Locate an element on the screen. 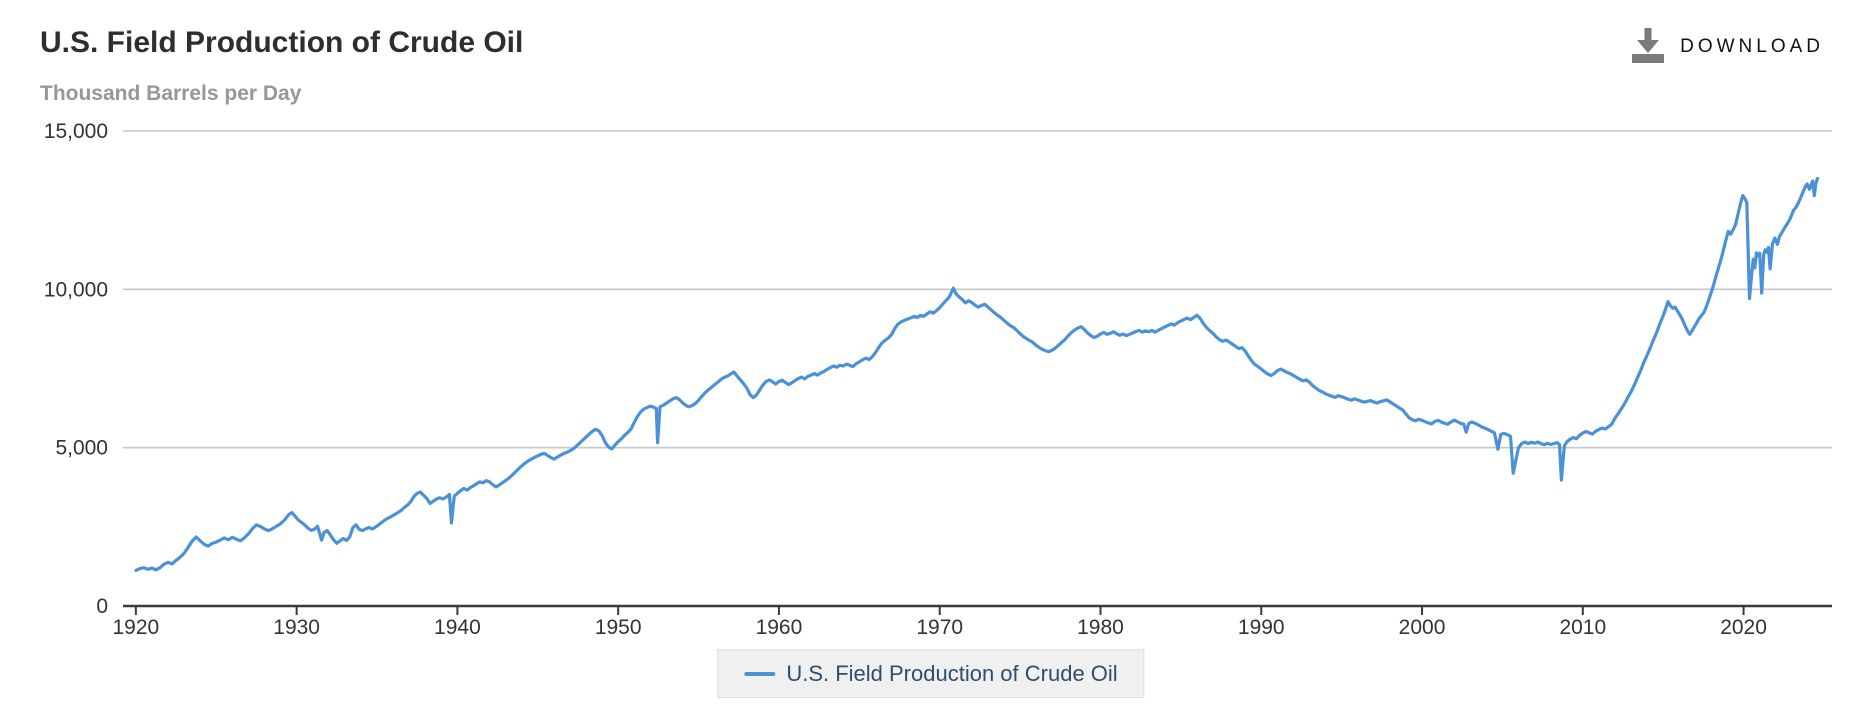 The height and width of the screenshot is (712, 1864). x-axis-tick-label: 1980 is located at coordinates (1100, 627).